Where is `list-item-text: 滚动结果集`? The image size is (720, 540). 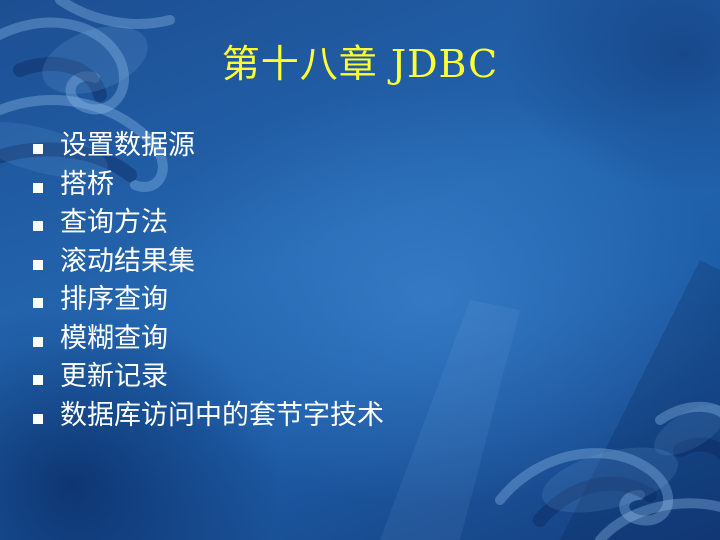 list-item-text: 滚动结果集 is located at coordinates (127, 261).